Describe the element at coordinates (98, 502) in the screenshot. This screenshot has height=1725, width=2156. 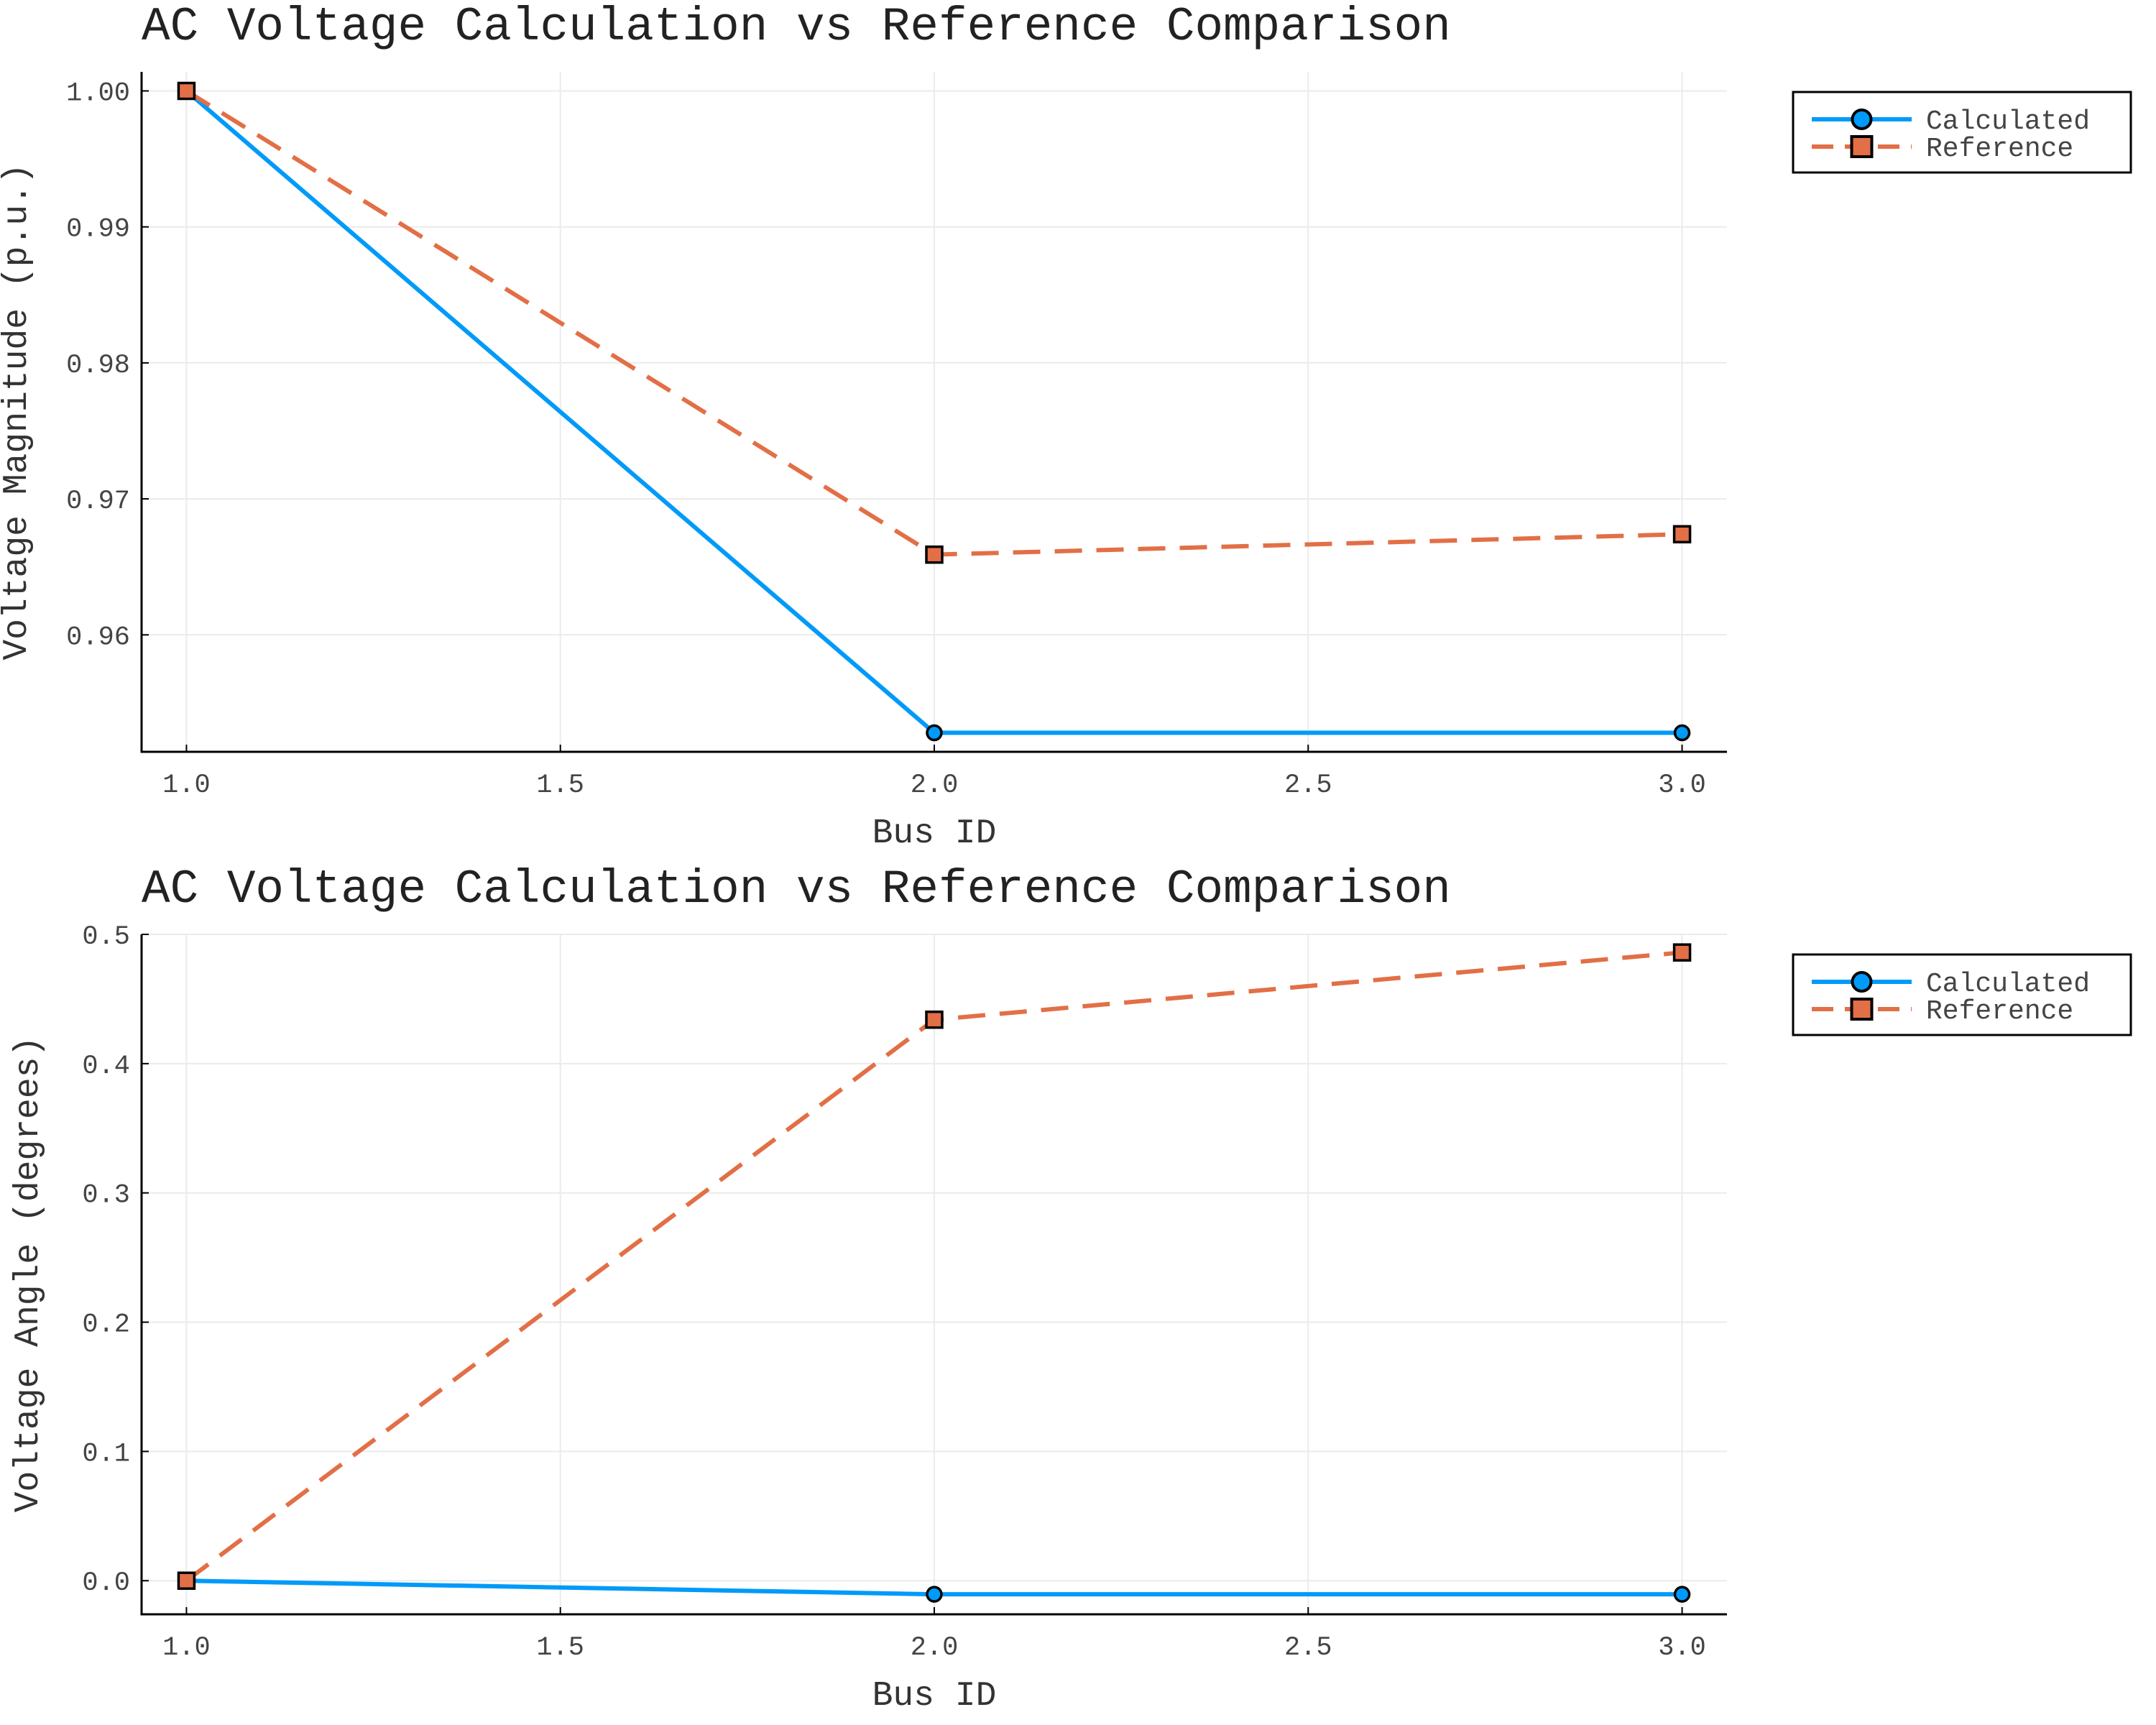
I see `y-tick-label: 0.97` at that location.